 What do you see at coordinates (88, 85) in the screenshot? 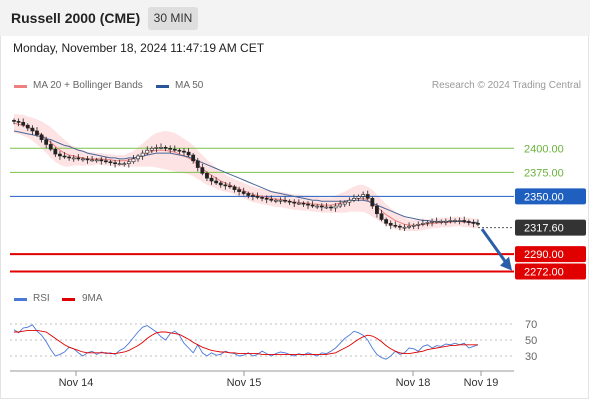
I see `ma20-legend-label: MA 20 + Bollinger Bands` at bounding box center [88, 85].